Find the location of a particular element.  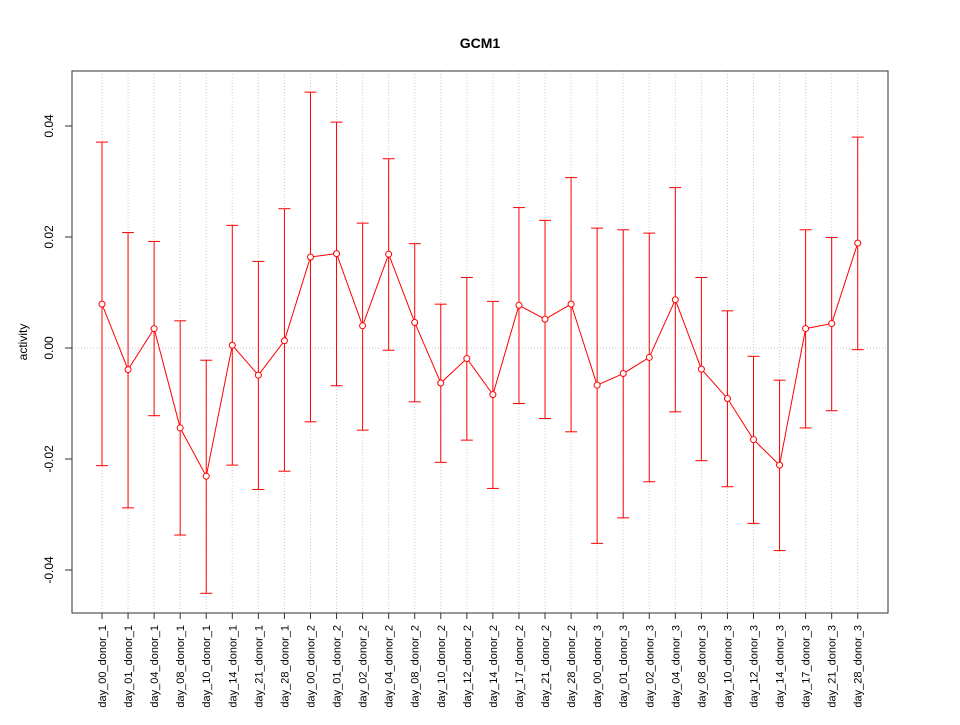

x-tick-label: day_21_donor_2 is located at coordinates (546, 666).